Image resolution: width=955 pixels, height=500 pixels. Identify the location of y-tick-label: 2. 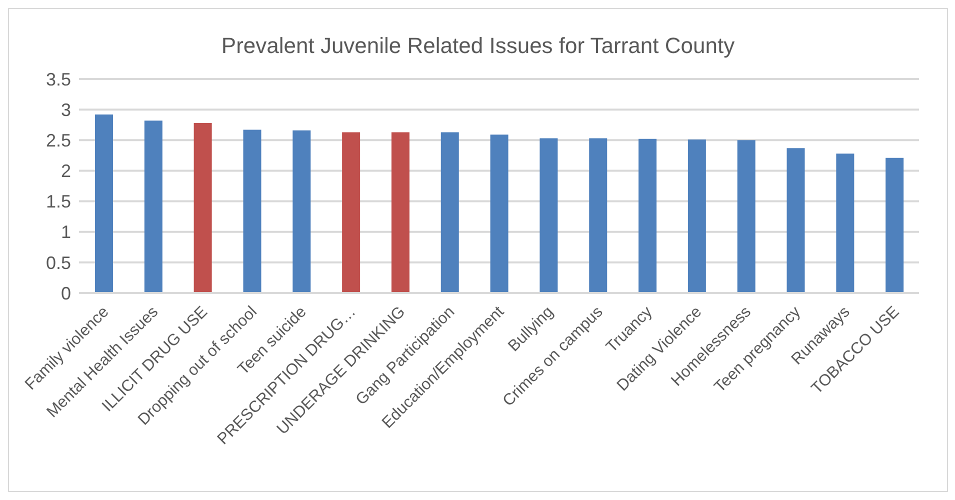
(65, 171).